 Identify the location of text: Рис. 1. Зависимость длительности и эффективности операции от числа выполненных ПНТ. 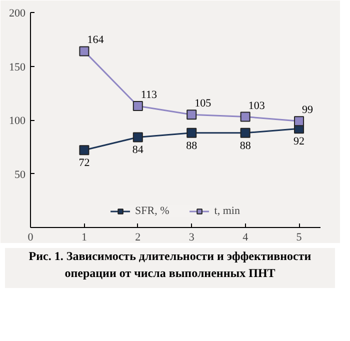
(170, 265).